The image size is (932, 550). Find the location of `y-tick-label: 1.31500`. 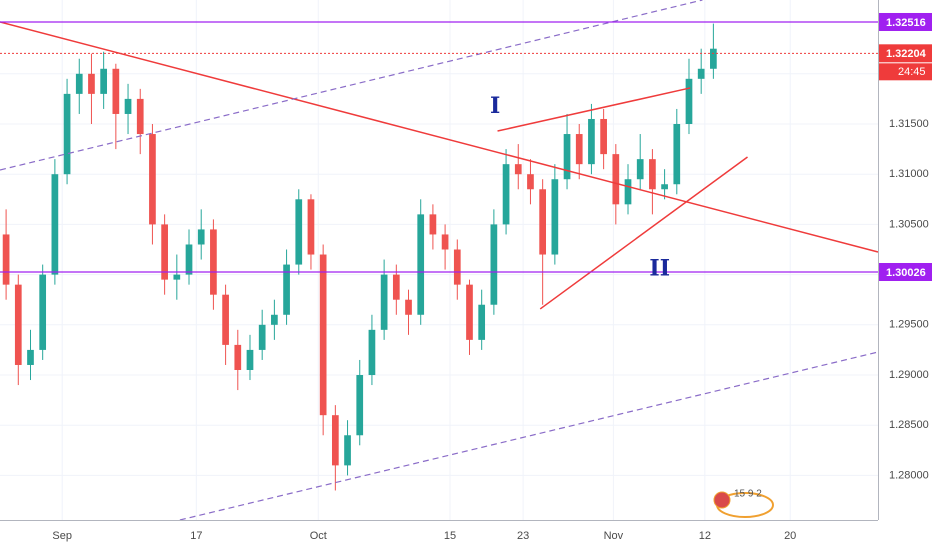

y-tick-label: 1.31500 is located at coordinates (909, 124).